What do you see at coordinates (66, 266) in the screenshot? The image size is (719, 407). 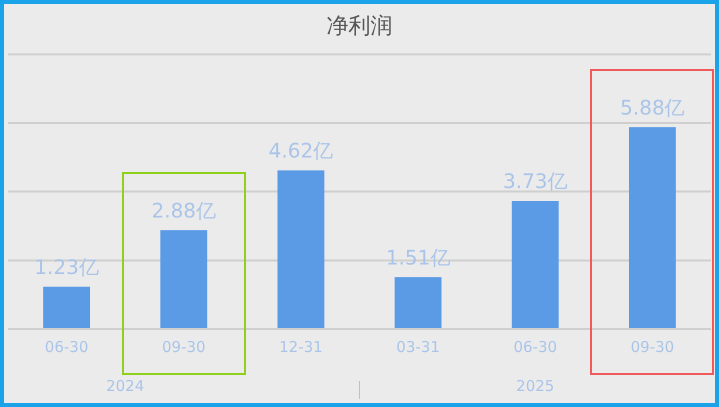 I see `data-label: 1.23亿` at bounding box center [66, 266].